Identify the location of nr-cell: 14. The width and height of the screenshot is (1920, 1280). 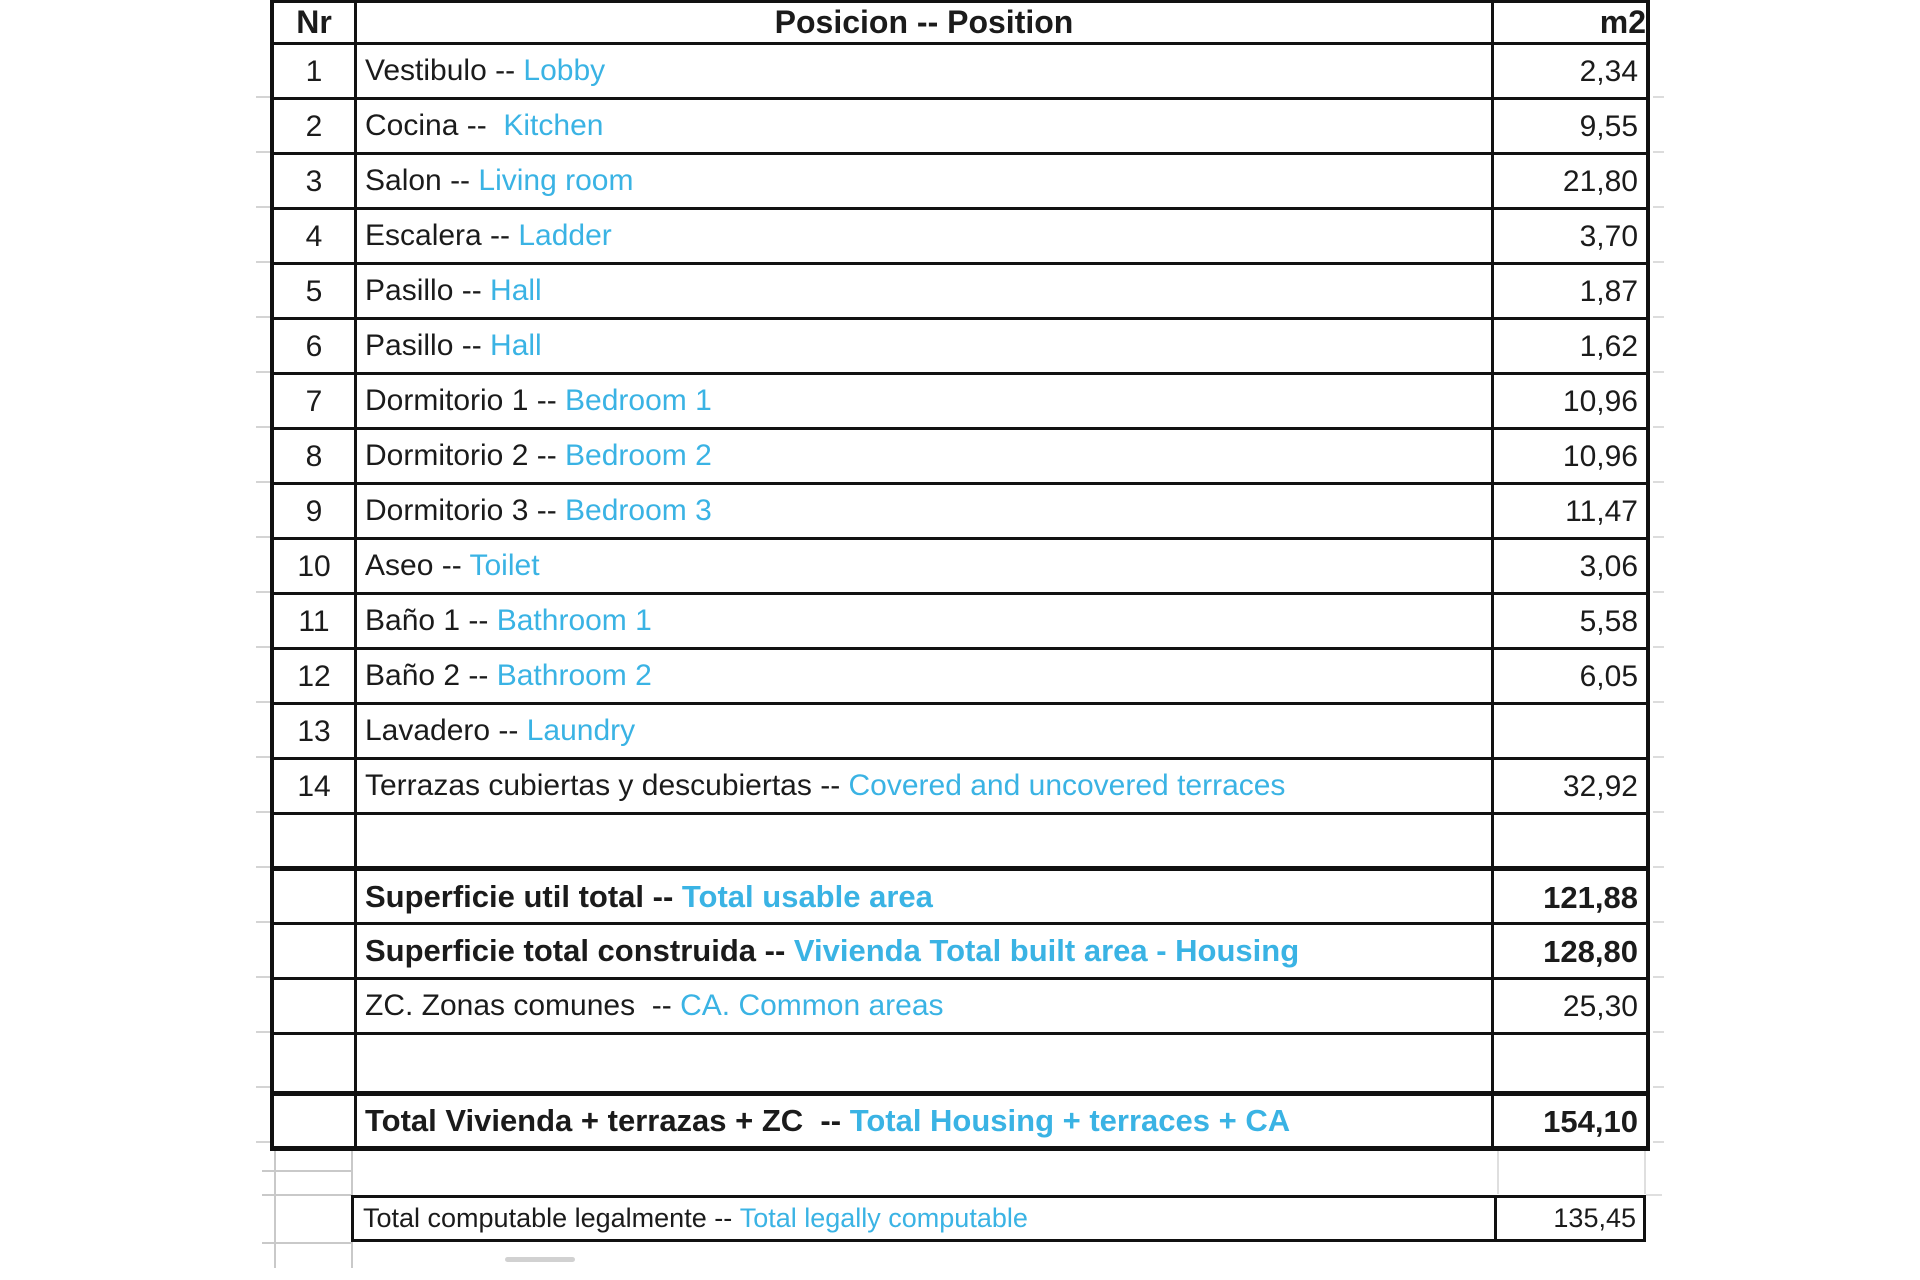
(313, 786).